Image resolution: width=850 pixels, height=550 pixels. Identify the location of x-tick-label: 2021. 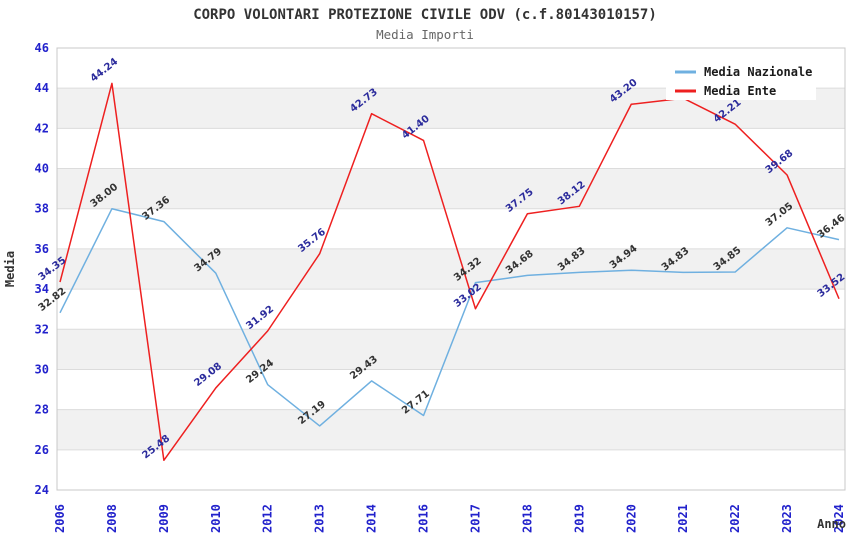
(683, 518).